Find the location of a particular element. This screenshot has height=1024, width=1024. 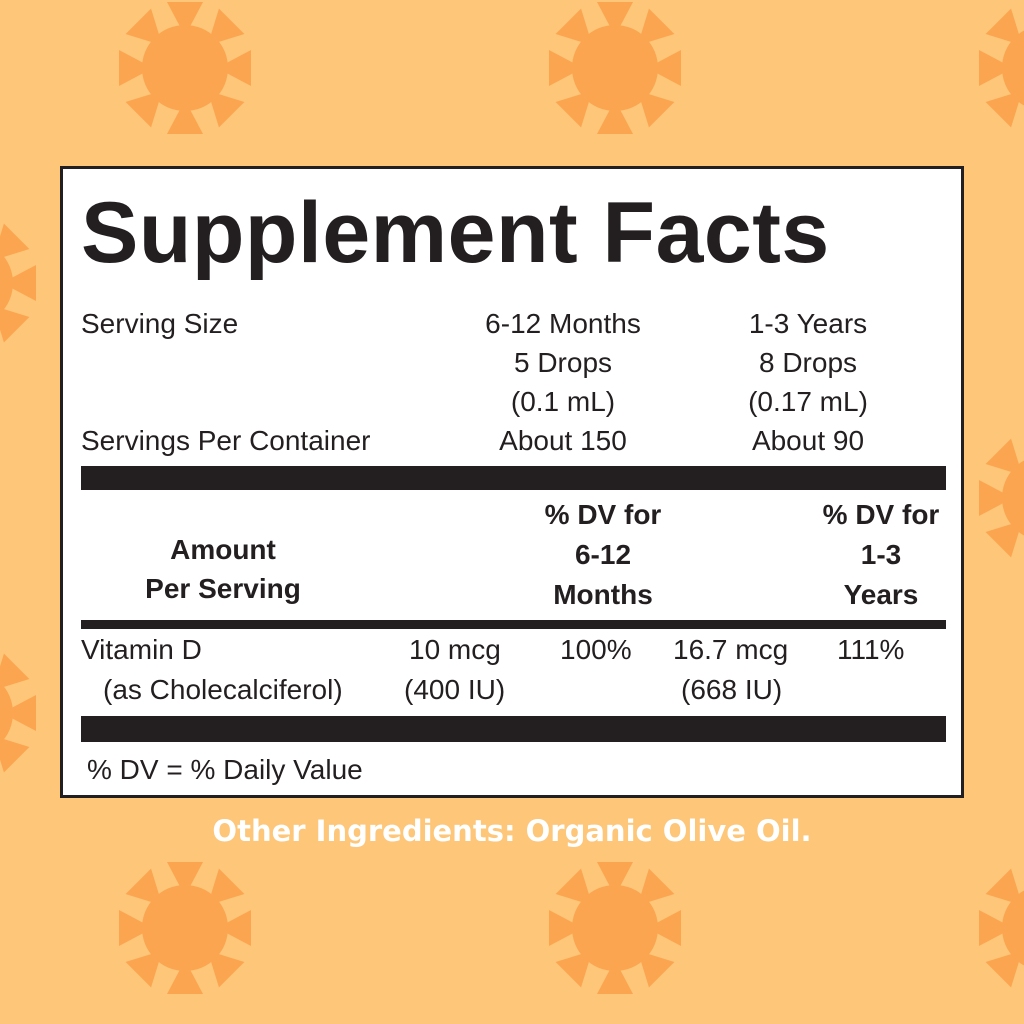

panel-title: Supplement Facts is located at coordinates (455, 233).